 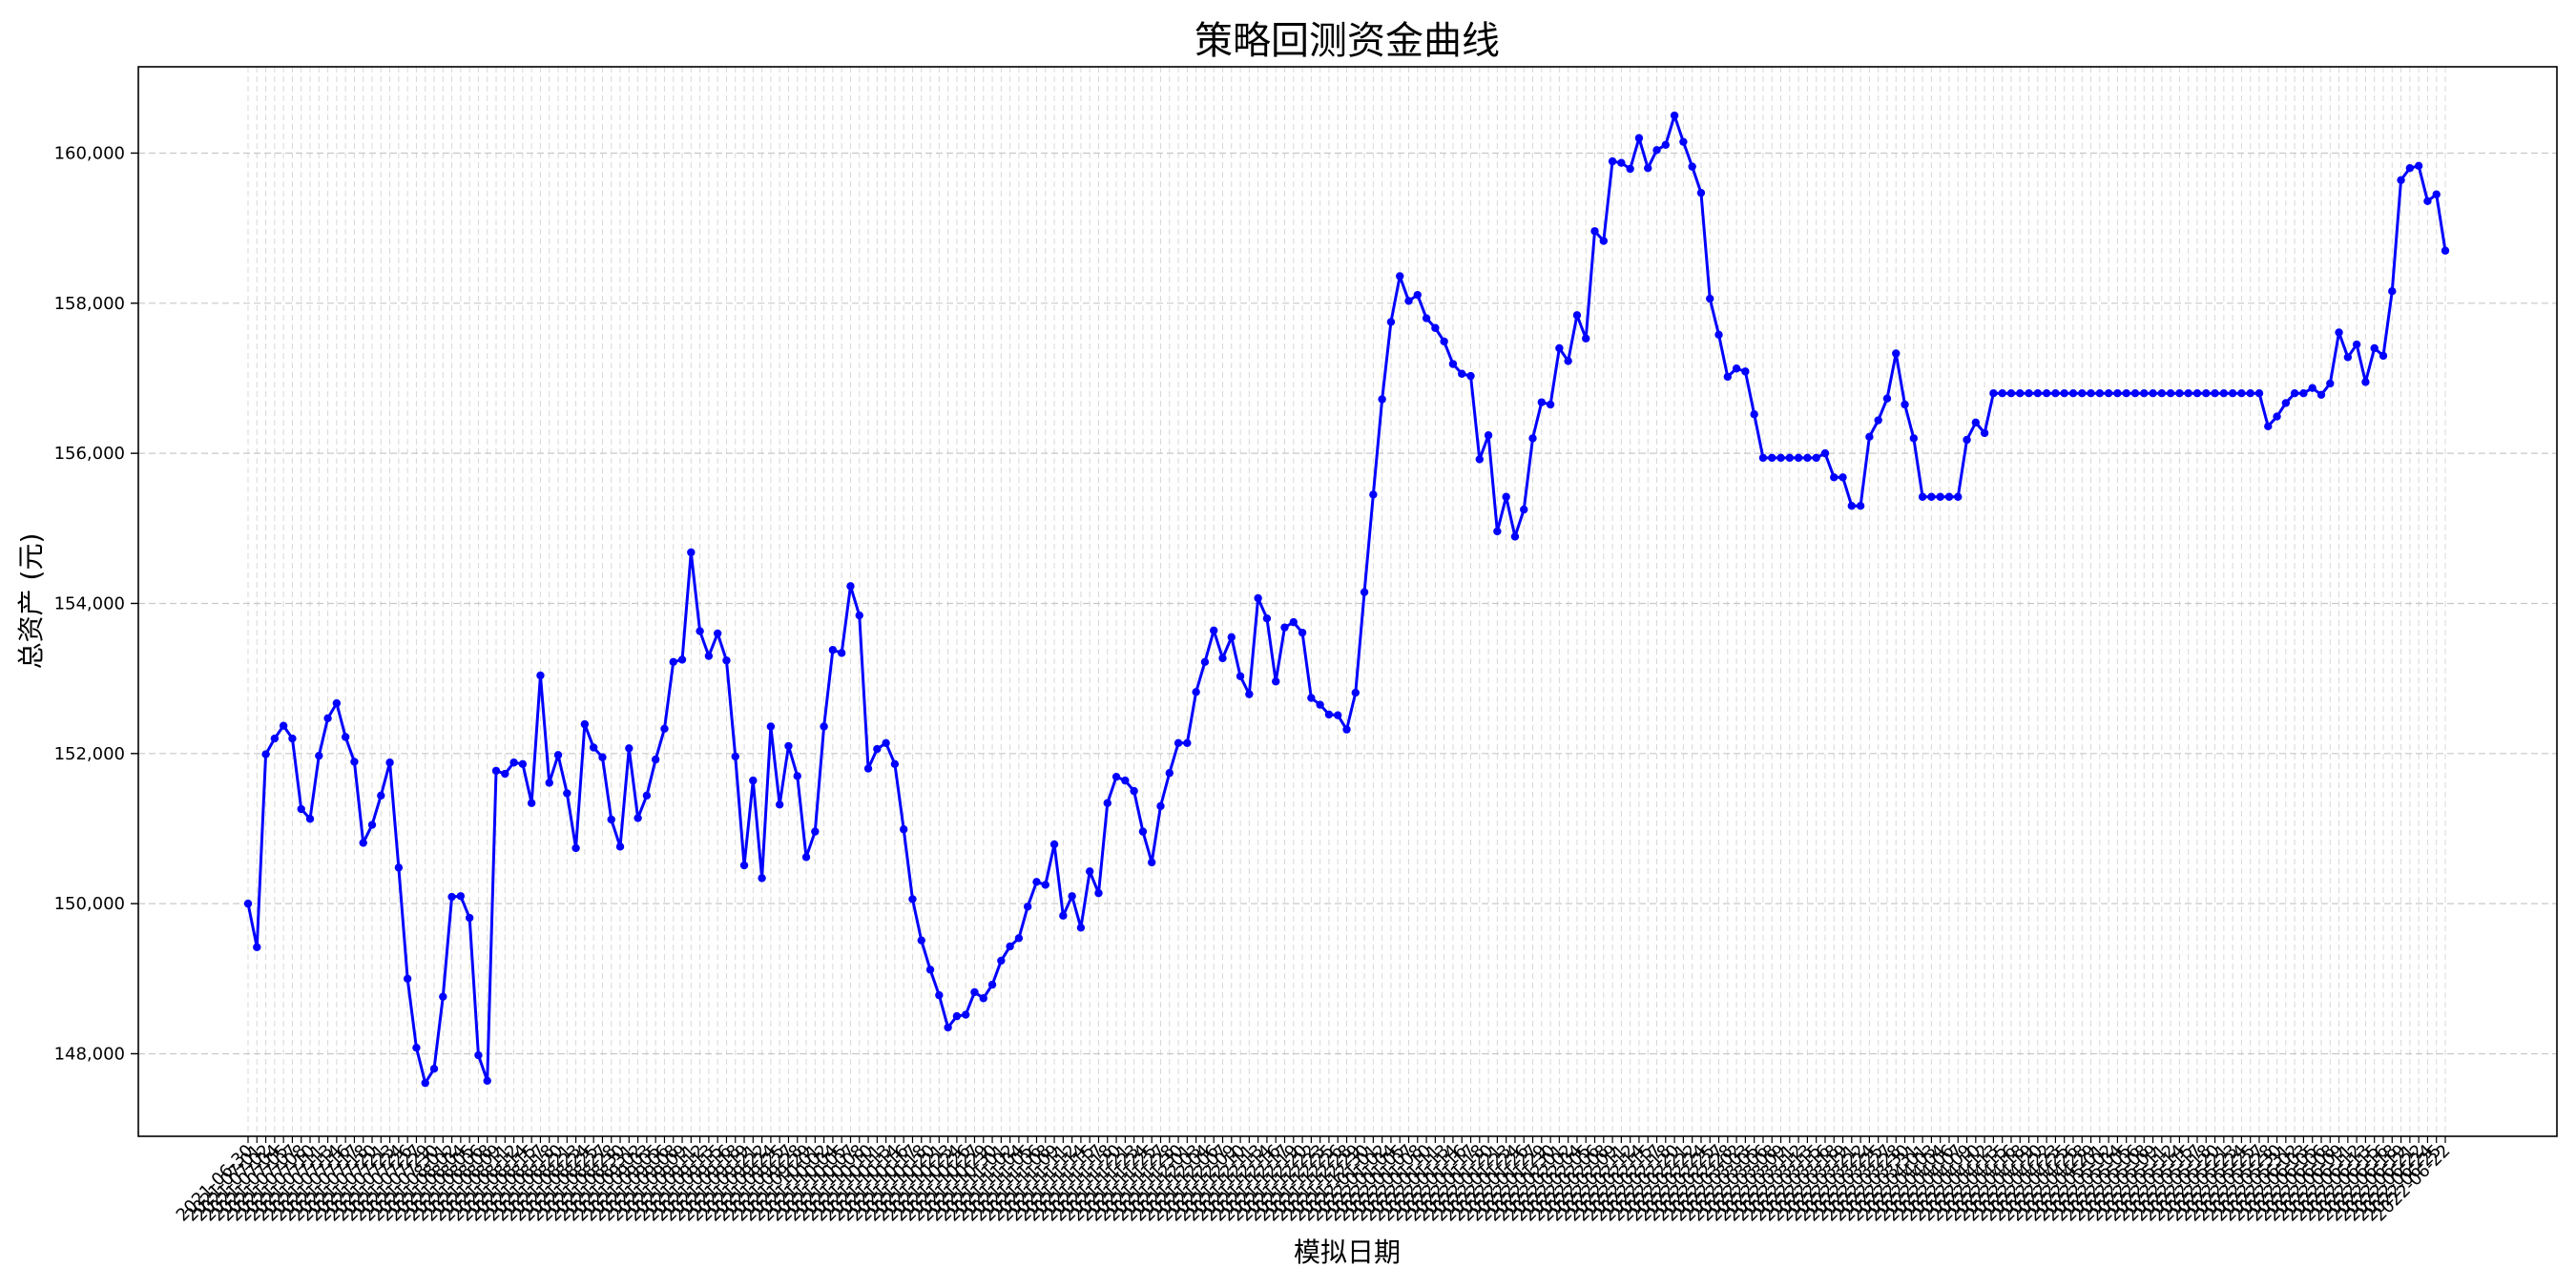 What do you see at coordinates (89, 1054) in the screenshot?
I see `y-tick-label: 148,000` at bounding box center [89, 1054].